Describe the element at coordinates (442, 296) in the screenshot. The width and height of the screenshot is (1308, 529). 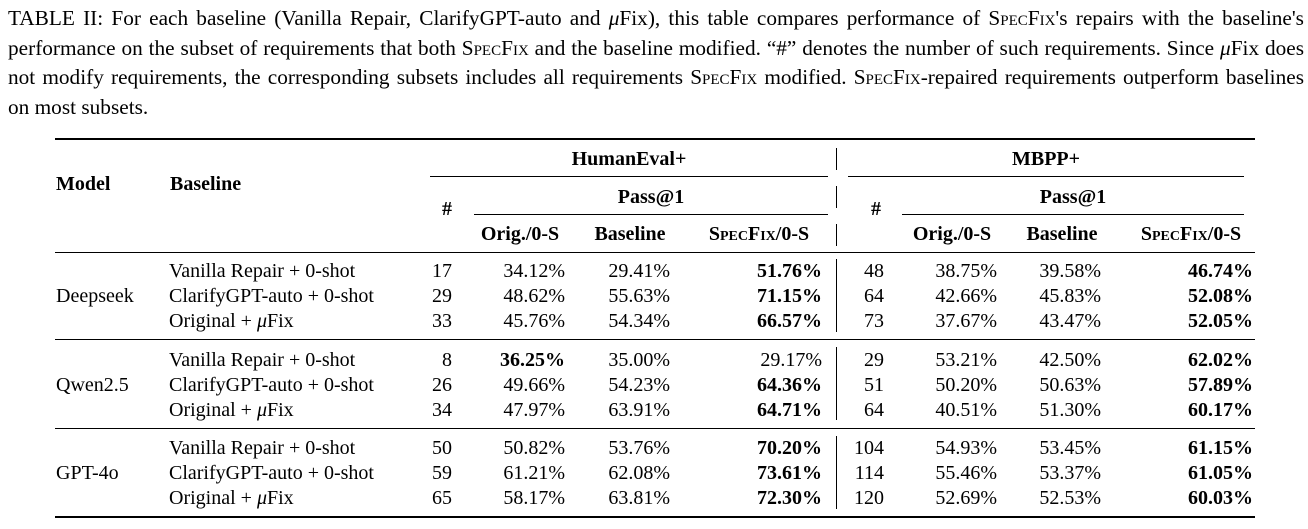
I see `humaneval-count-cell: 29` at that location.